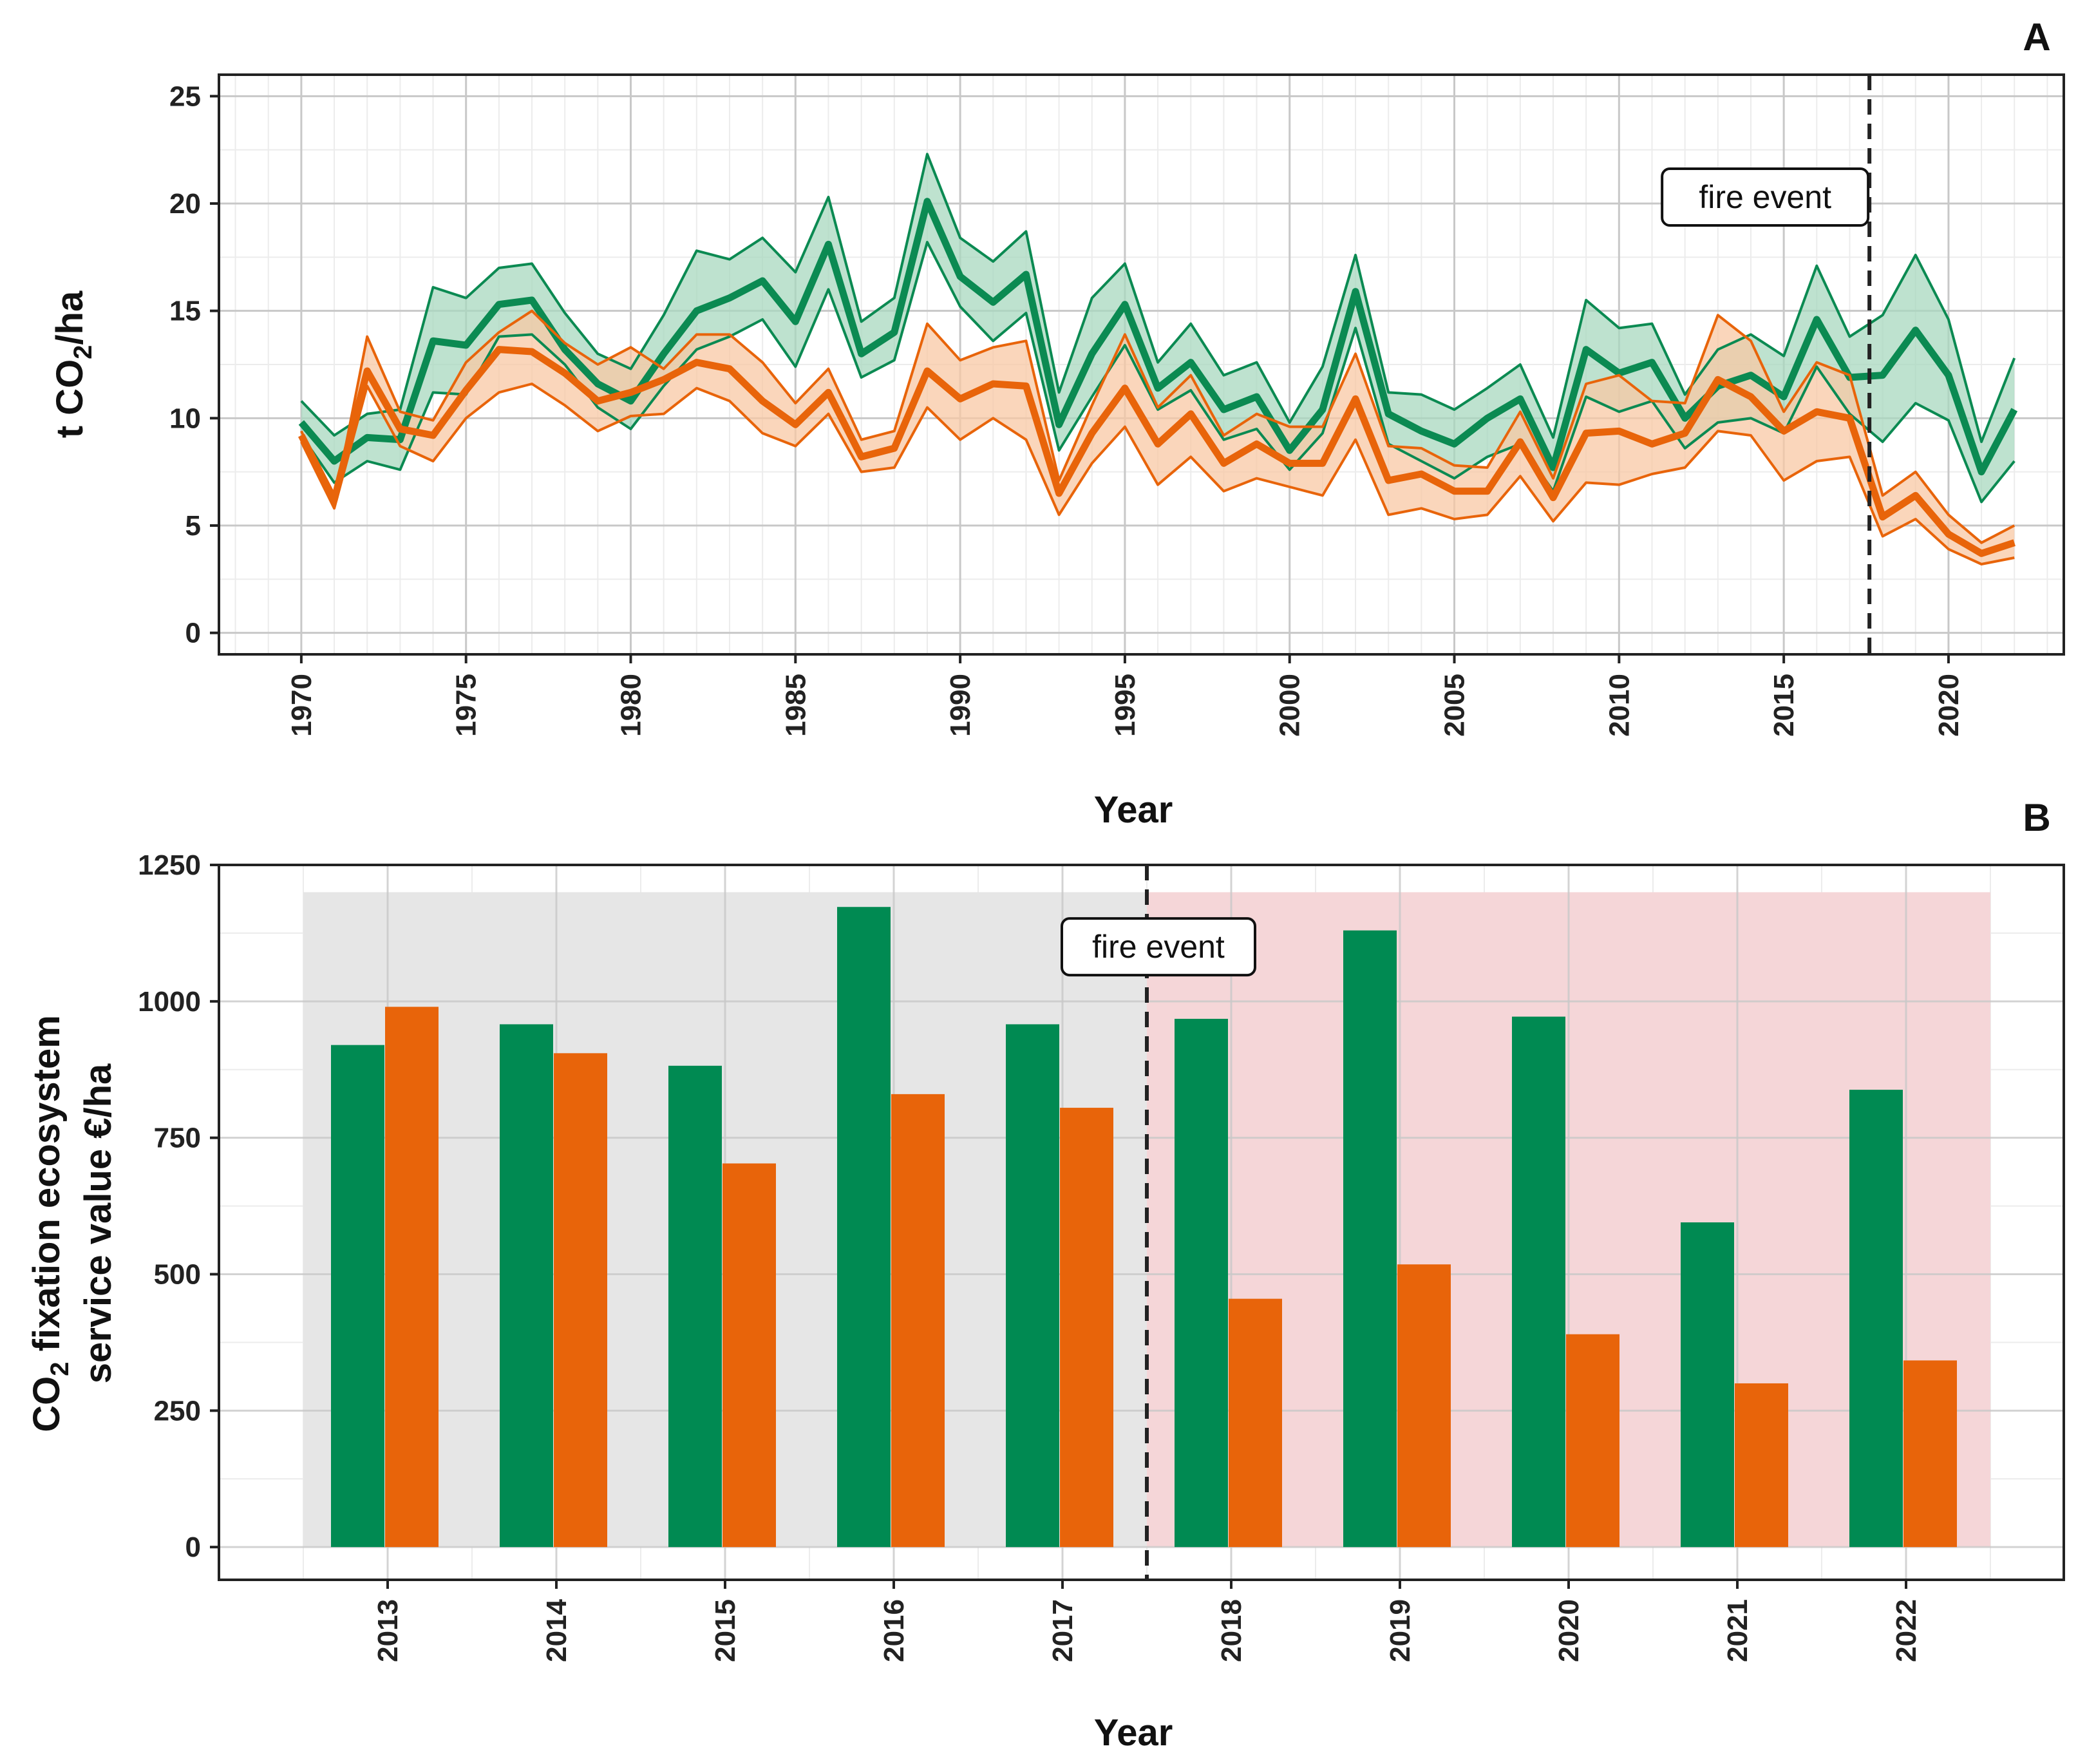 The height and width of the screenshot is (1764, 2096). Describe the element at coordinates (1906, 1630) in the screenshot. I see `panel-b-x-tick-label: 2022` at that location.